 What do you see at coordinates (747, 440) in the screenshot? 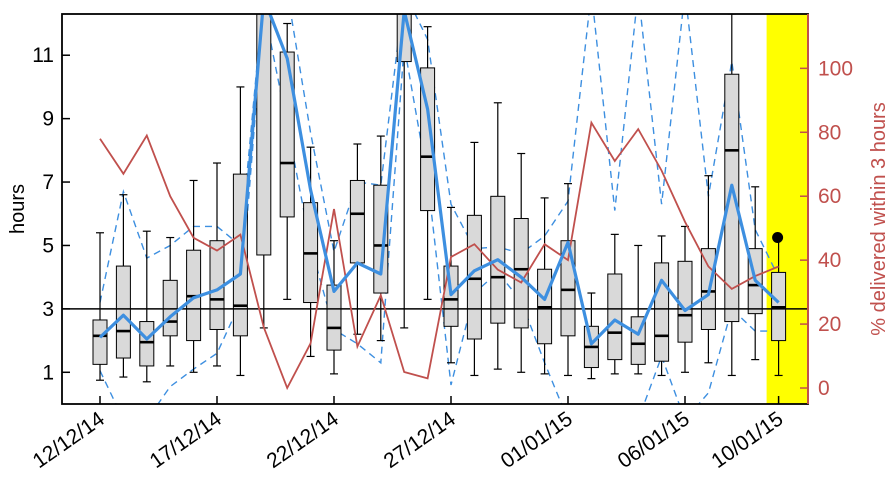
I see `x-tick-label: 10/01/15` at bounding box center [747, 440].